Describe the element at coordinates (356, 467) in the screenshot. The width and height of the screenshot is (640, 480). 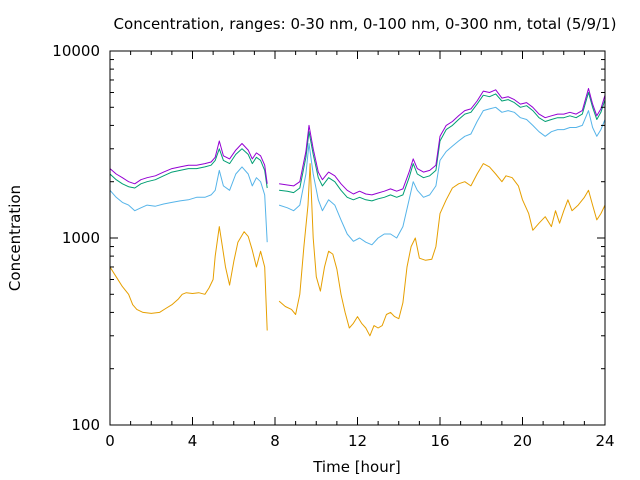
I see `x-axis-label: Time [hour]` at that location.